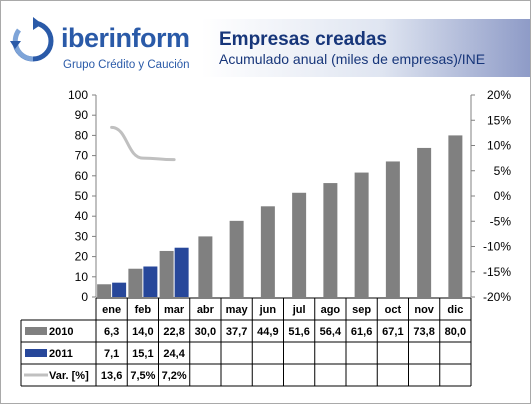 The image size is (531, 405). Describe the element at coordinates (424, 310) in the screenshot. I see `category-label: nov` at that location.